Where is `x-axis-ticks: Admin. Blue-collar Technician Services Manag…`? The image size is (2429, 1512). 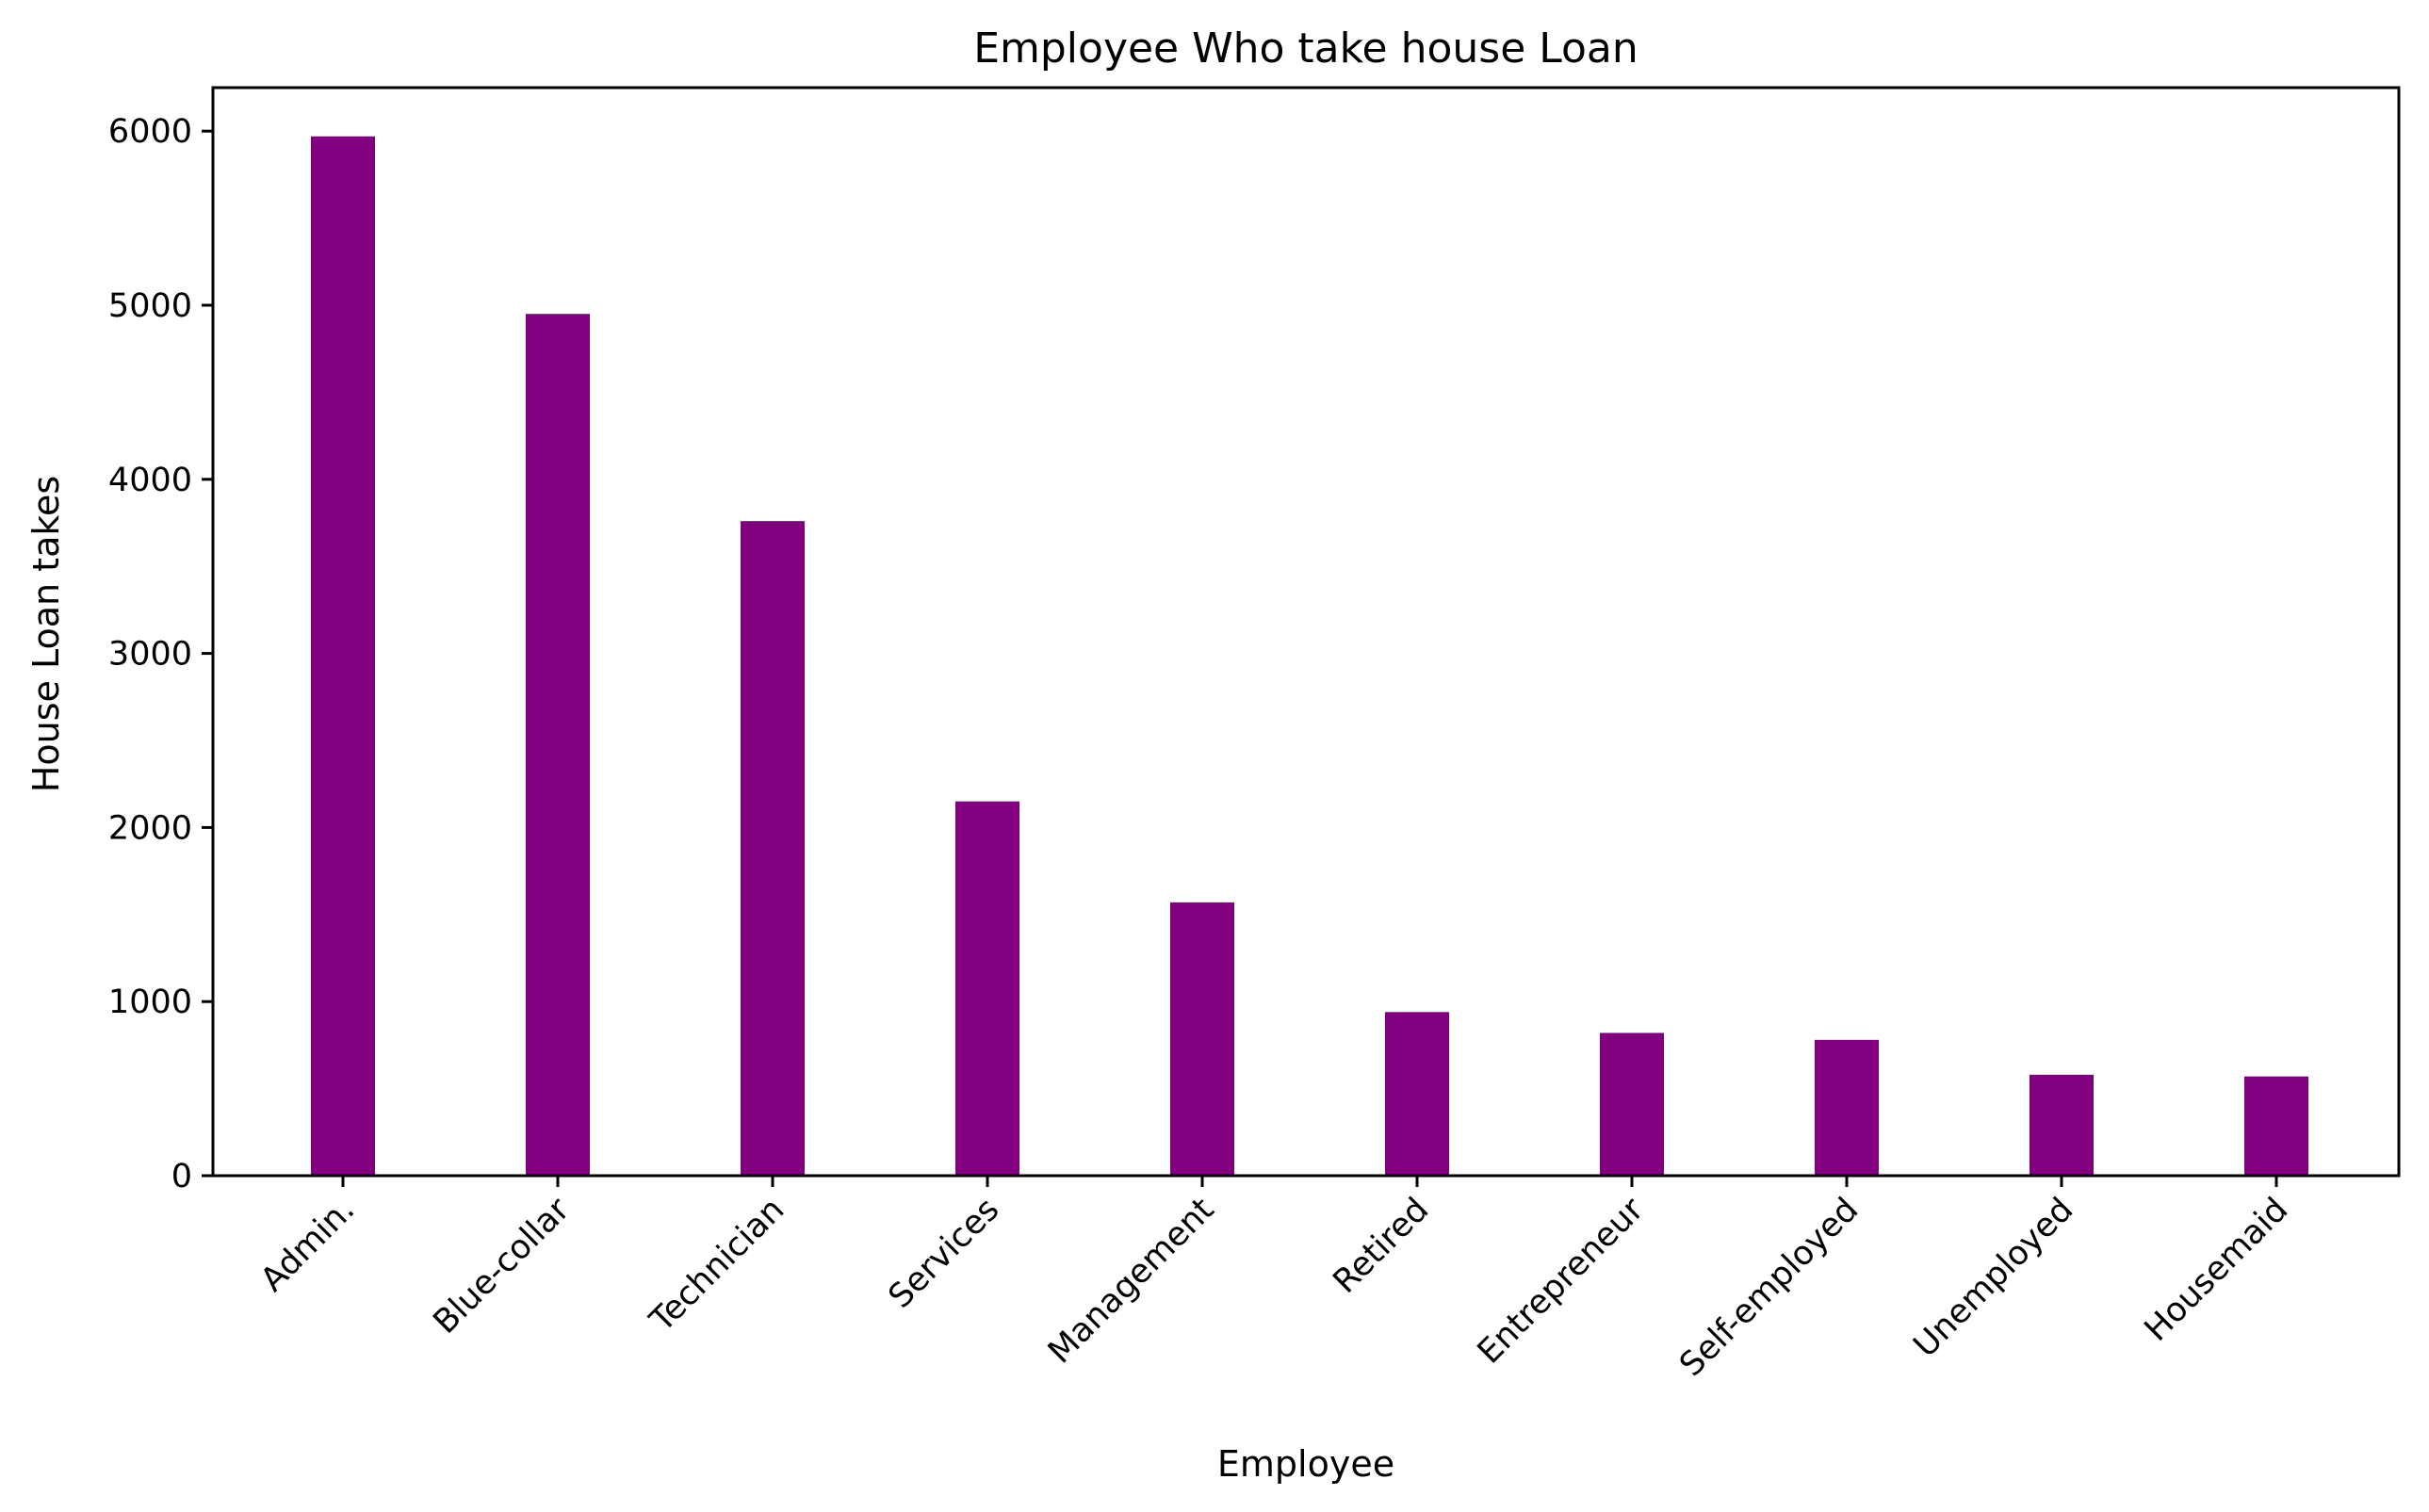
x-axis-ticks: Admin. Blue-collar Technician Services Manag… is located at coordinates (1274, 1280).